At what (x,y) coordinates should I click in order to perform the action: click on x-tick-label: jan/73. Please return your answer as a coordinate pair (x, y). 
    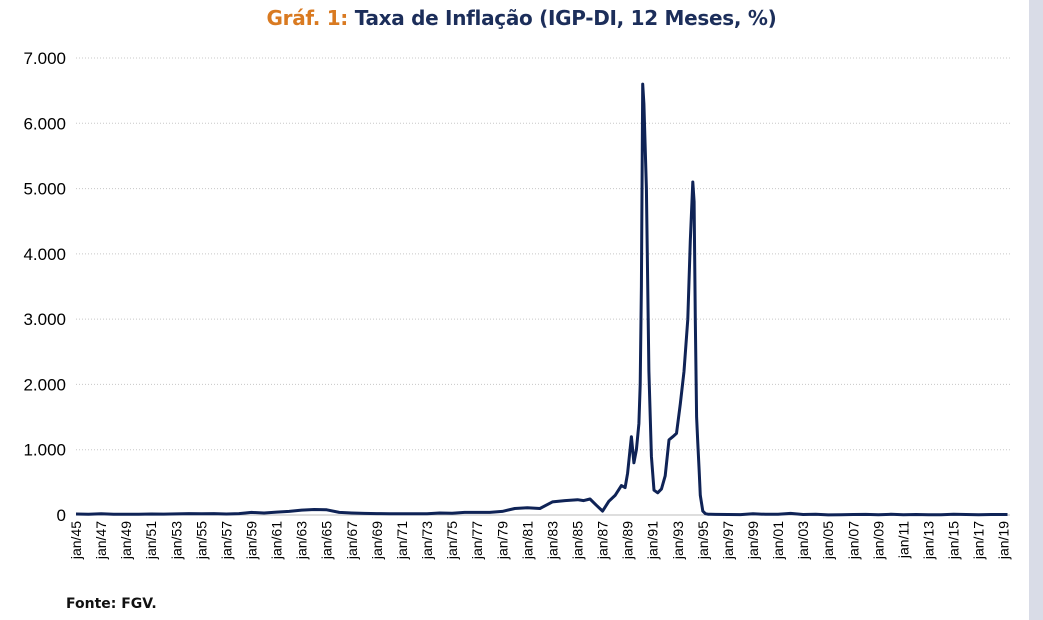
    Looking at the image, I should click on (427, 540).